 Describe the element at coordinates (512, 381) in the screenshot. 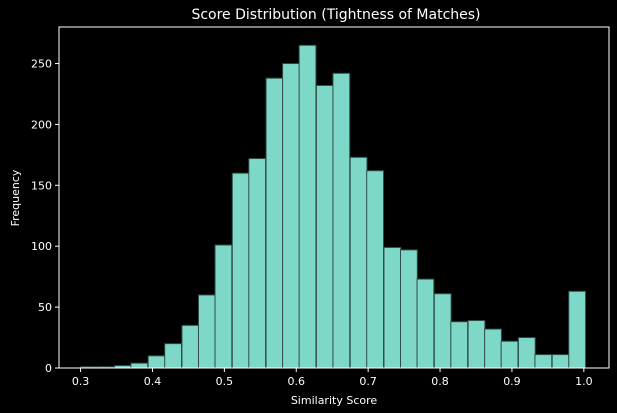

I see `x-tick-label-6: 0.9` at that location.